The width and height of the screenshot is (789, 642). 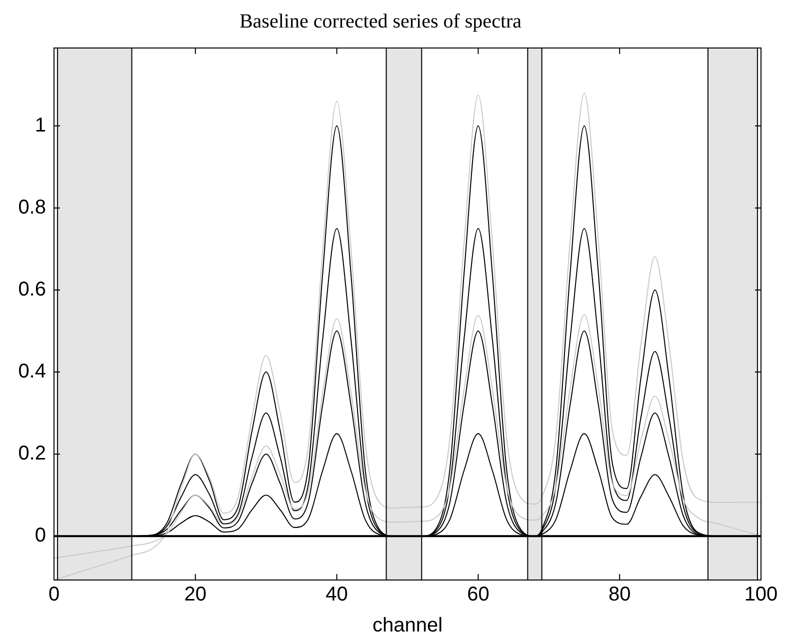 What do you see at coordinates (195, 595) in the screenshot?
I see `x-tick-label: 20` at bounding box center [195, 595].